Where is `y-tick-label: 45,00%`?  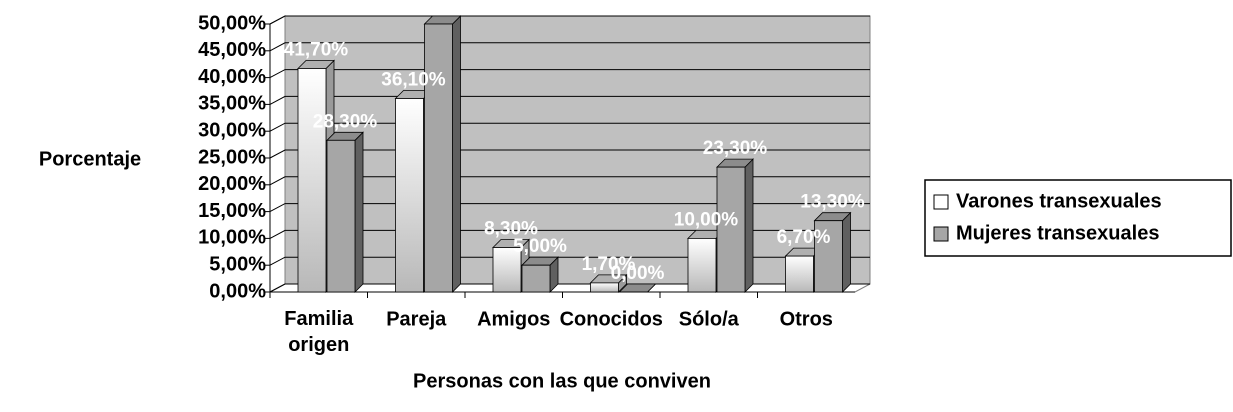
y-tick-label: 45,00% is located at coordinates (232, 50).